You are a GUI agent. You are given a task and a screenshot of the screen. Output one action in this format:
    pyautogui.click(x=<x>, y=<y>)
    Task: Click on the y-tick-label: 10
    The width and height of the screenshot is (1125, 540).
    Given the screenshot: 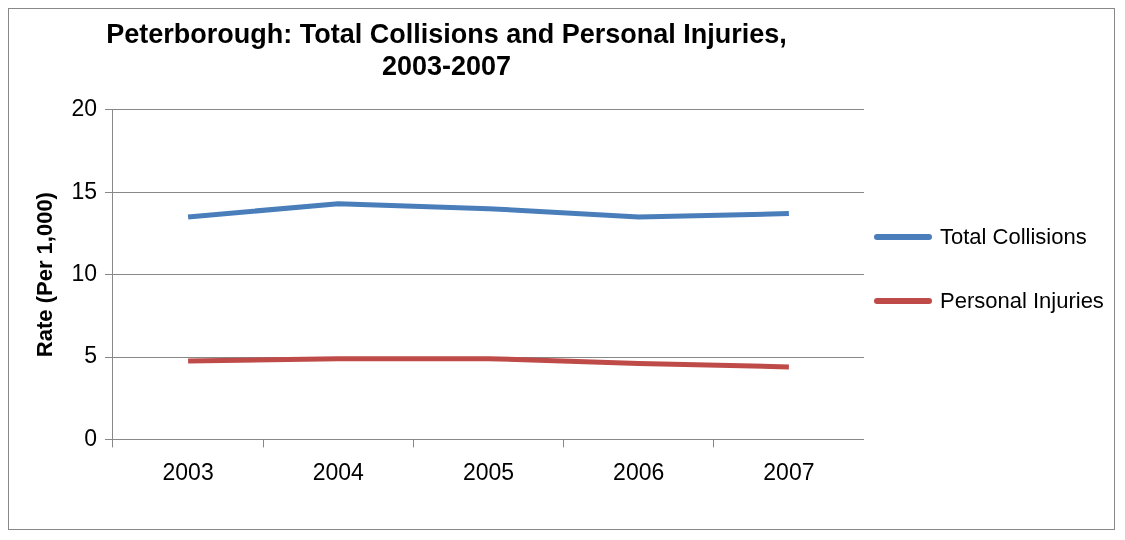 What is the action you would take?
    pyautogui.click(x=84, y=272)
    